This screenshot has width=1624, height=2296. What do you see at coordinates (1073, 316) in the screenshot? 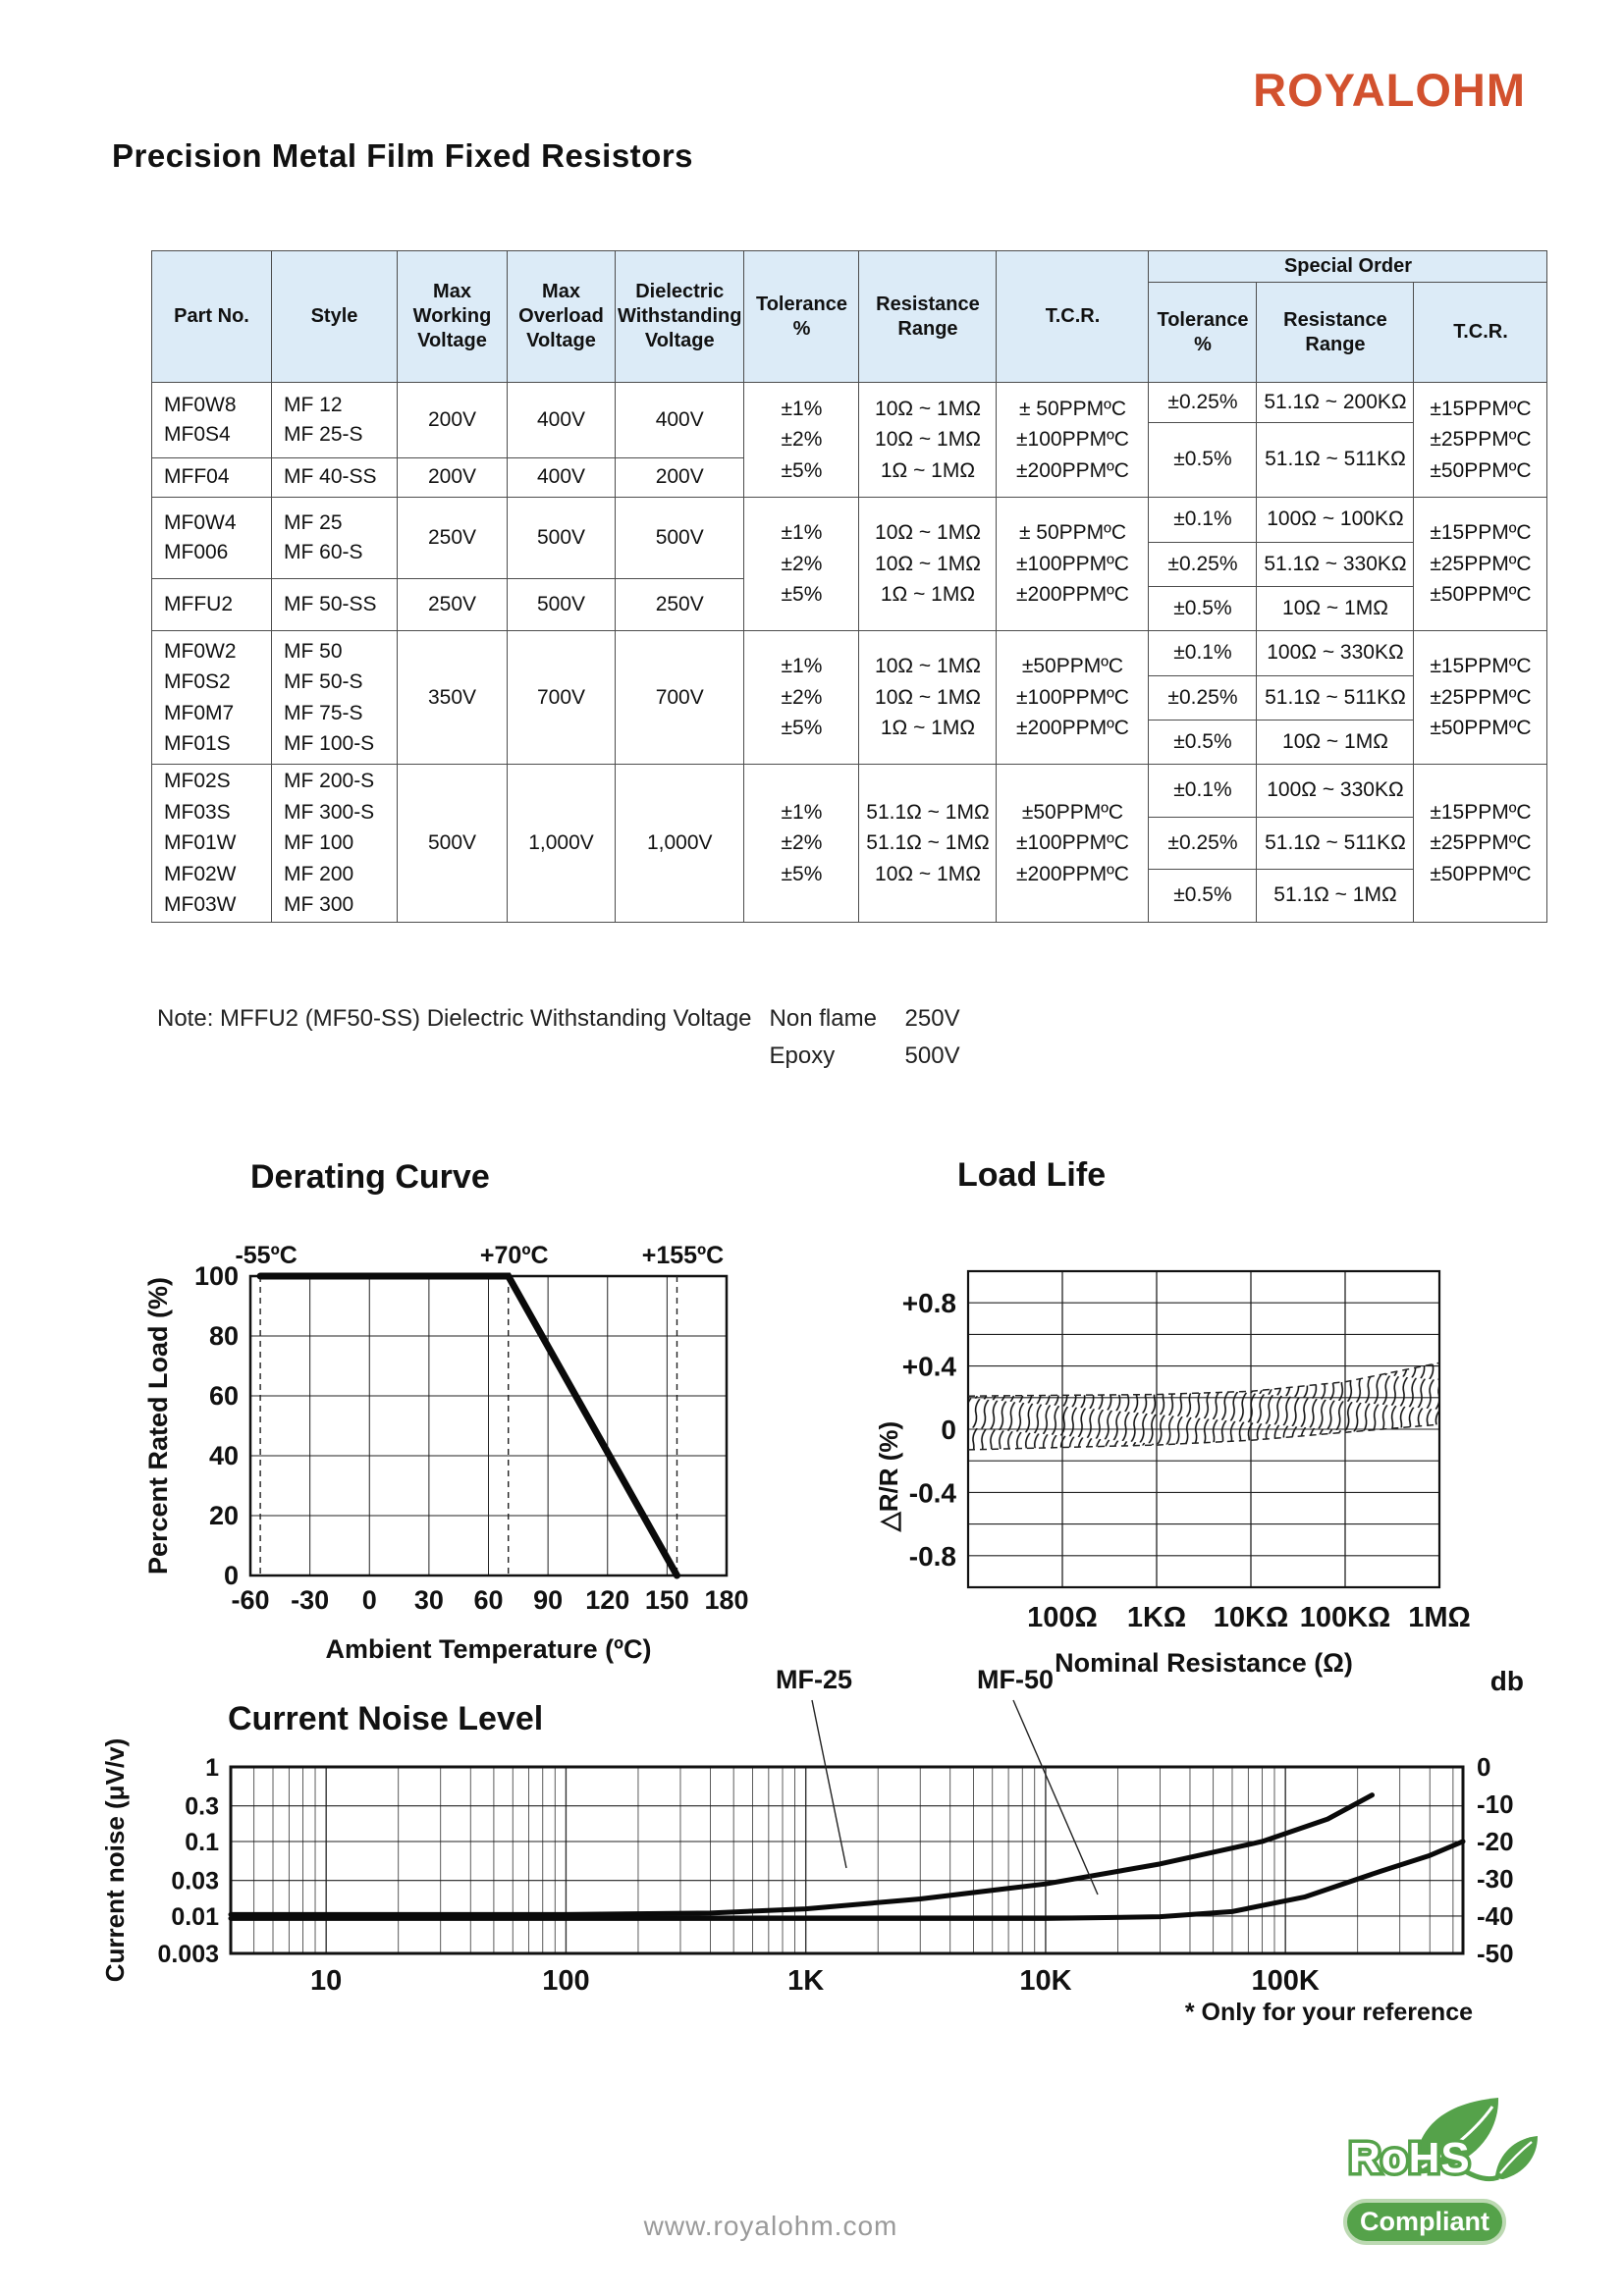
I see `col-header-tcr: T.C.R.` at bounding box center [1073, 316].